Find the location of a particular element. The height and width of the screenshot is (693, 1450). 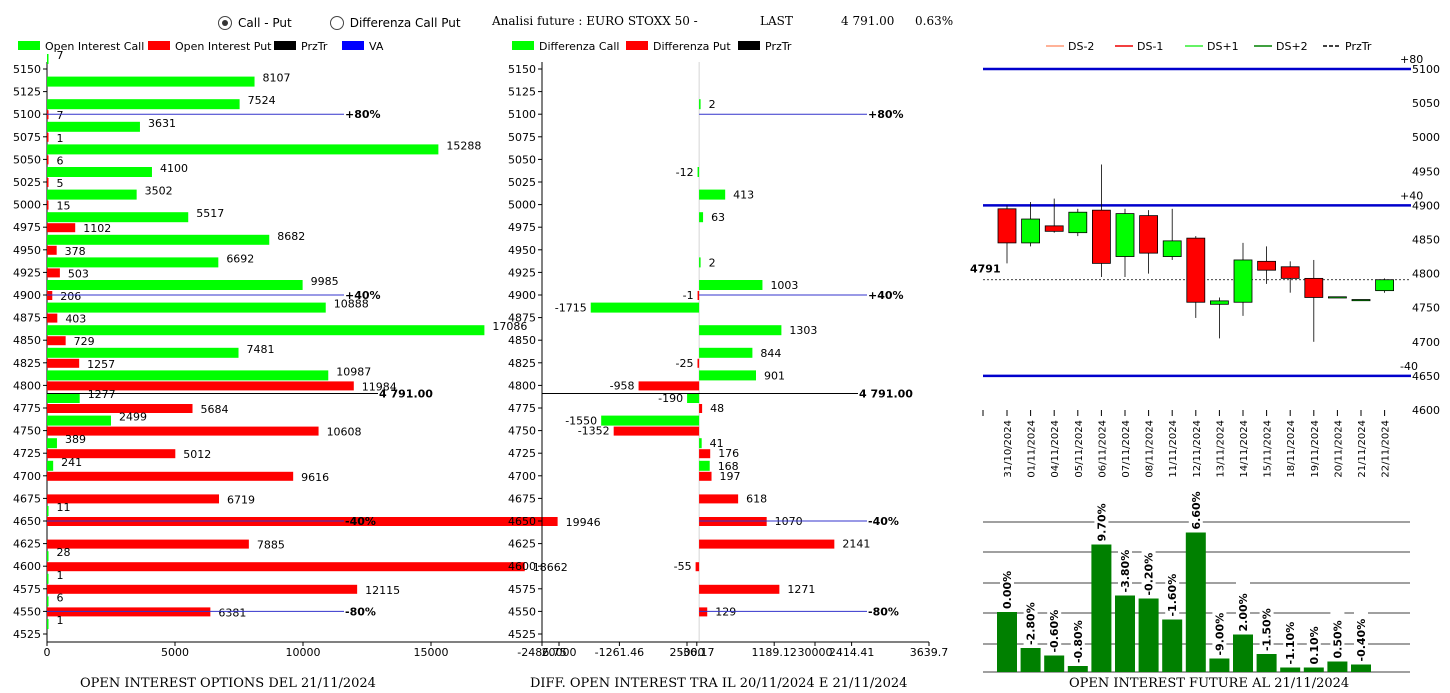

put-value-label: 10608 is located at coordinates (344, 432).